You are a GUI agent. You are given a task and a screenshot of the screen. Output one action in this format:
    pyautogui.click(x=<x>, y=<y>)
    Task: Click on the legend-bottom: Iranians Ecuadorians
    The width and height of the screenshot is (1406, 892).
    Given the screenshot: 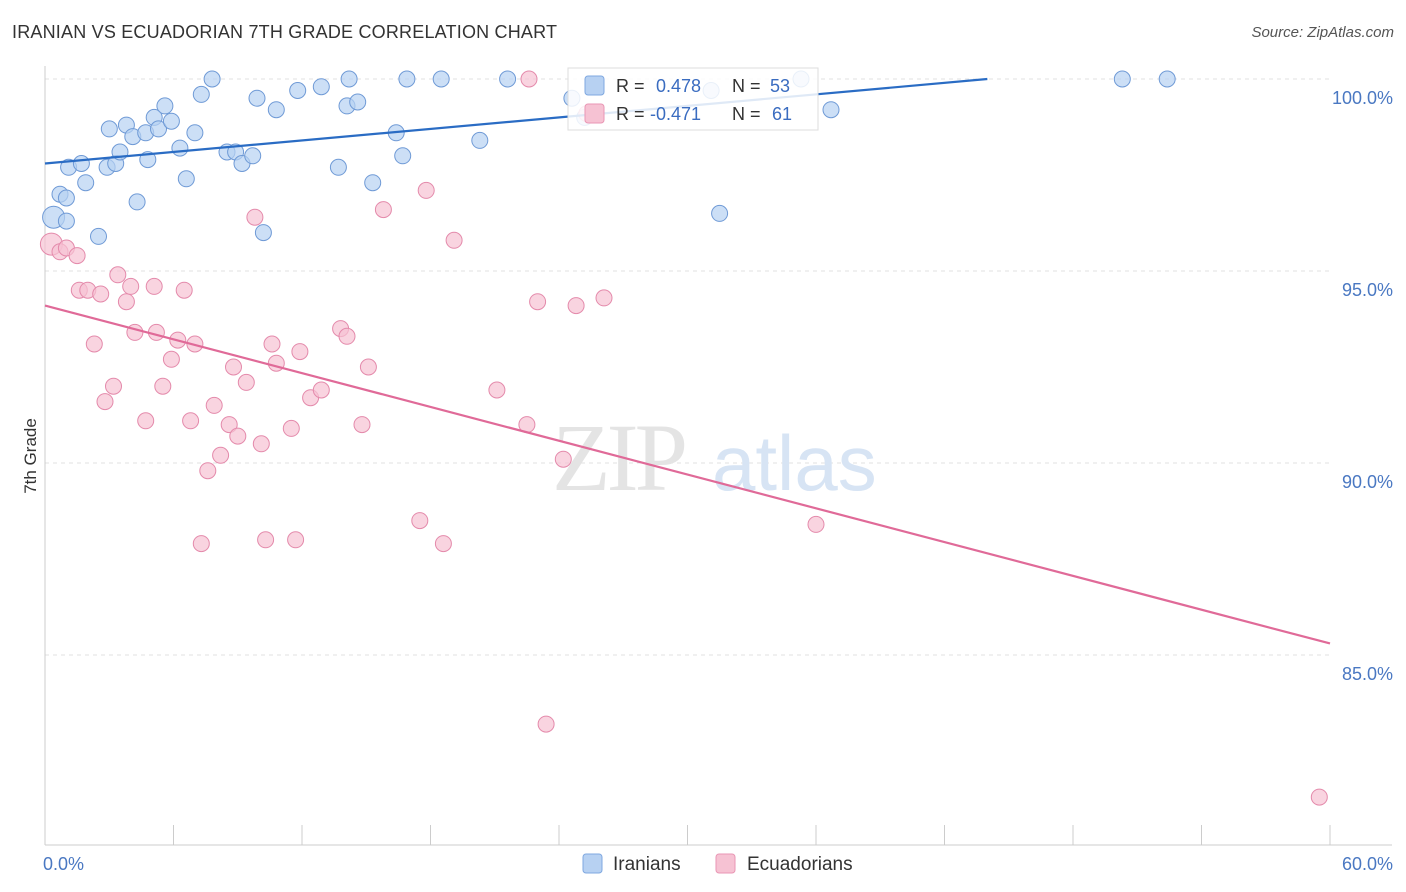 What is the action you would take?
    pyautogui.click(x=717, y=864)
    